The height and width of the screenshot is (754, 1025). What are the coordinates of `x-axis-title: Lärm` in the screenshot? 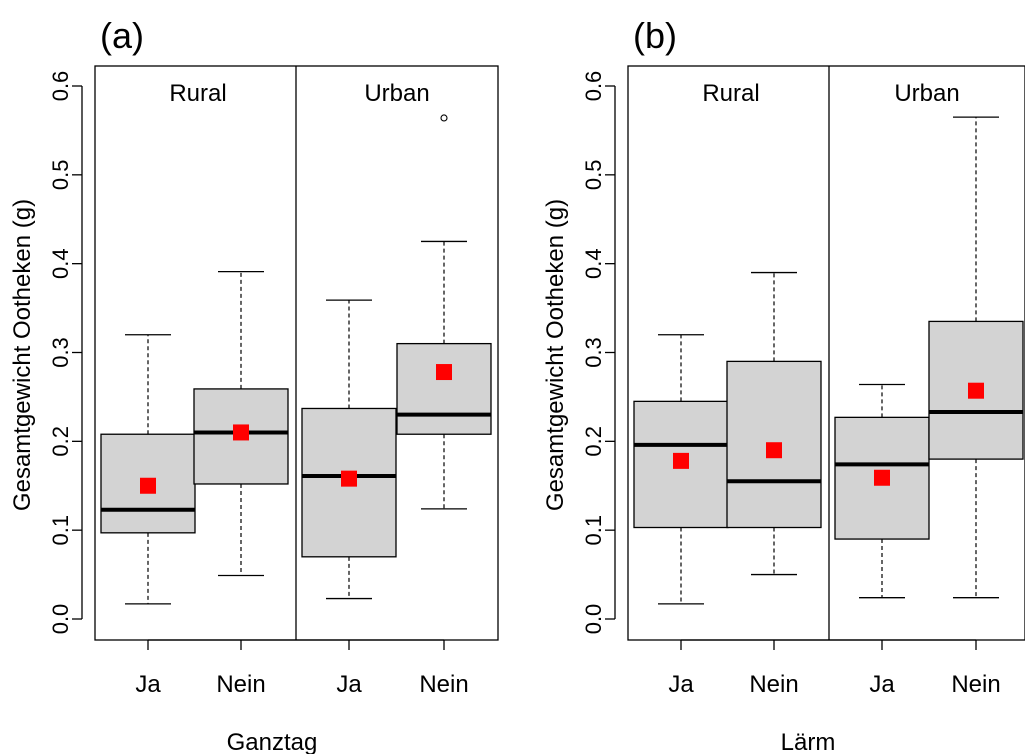 It's located at (808, 741).